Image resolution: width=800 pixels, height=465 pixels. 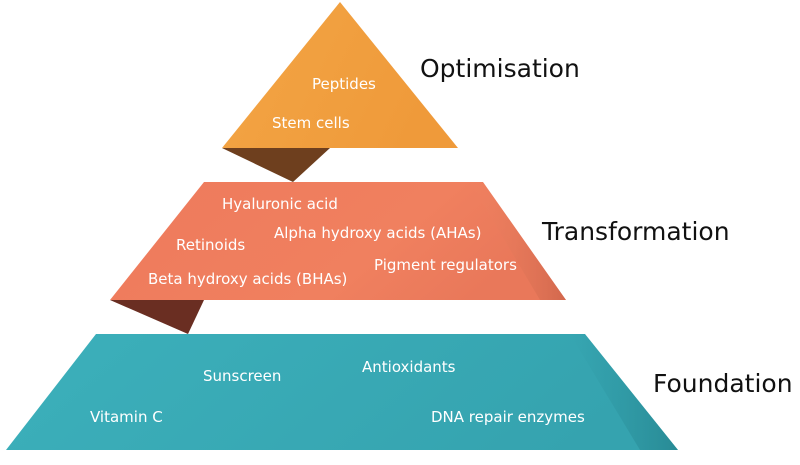 What do you see at coordinates (409, 367) in the screenshot?
I see `tier-item-antioxidants: Antioxidants` at bounding box center [409, 367].